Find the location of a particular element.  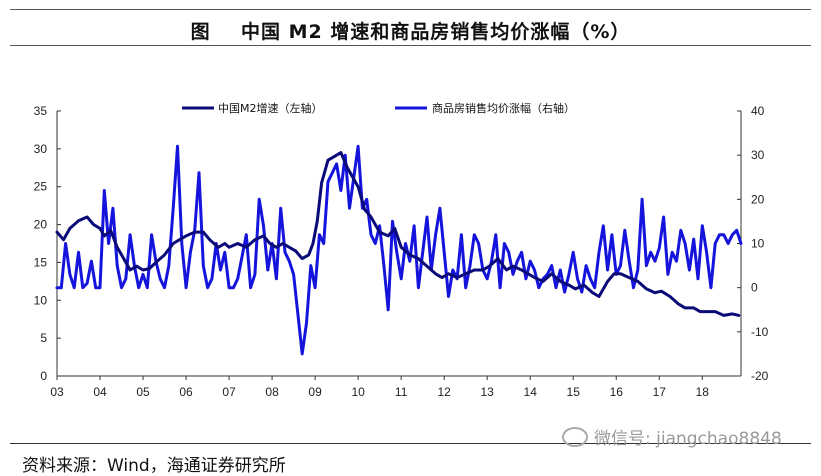

watermark-text: 微信号: jiangchao8848 is located at coordinates (688, 439).